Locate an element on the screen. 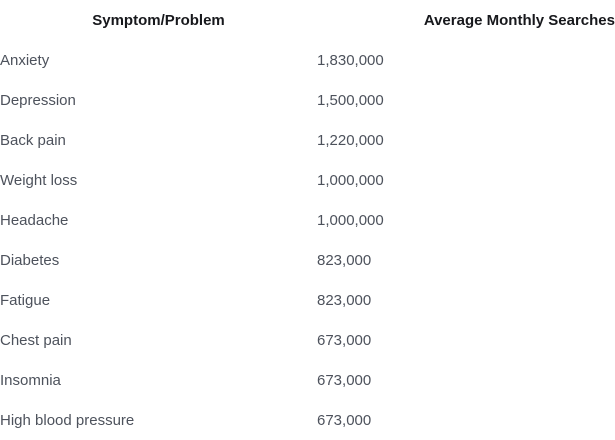 Image resolution: width=615 pixels, height=440 pixels. symptom-cell: Headache is located at coordinates (34, 220).